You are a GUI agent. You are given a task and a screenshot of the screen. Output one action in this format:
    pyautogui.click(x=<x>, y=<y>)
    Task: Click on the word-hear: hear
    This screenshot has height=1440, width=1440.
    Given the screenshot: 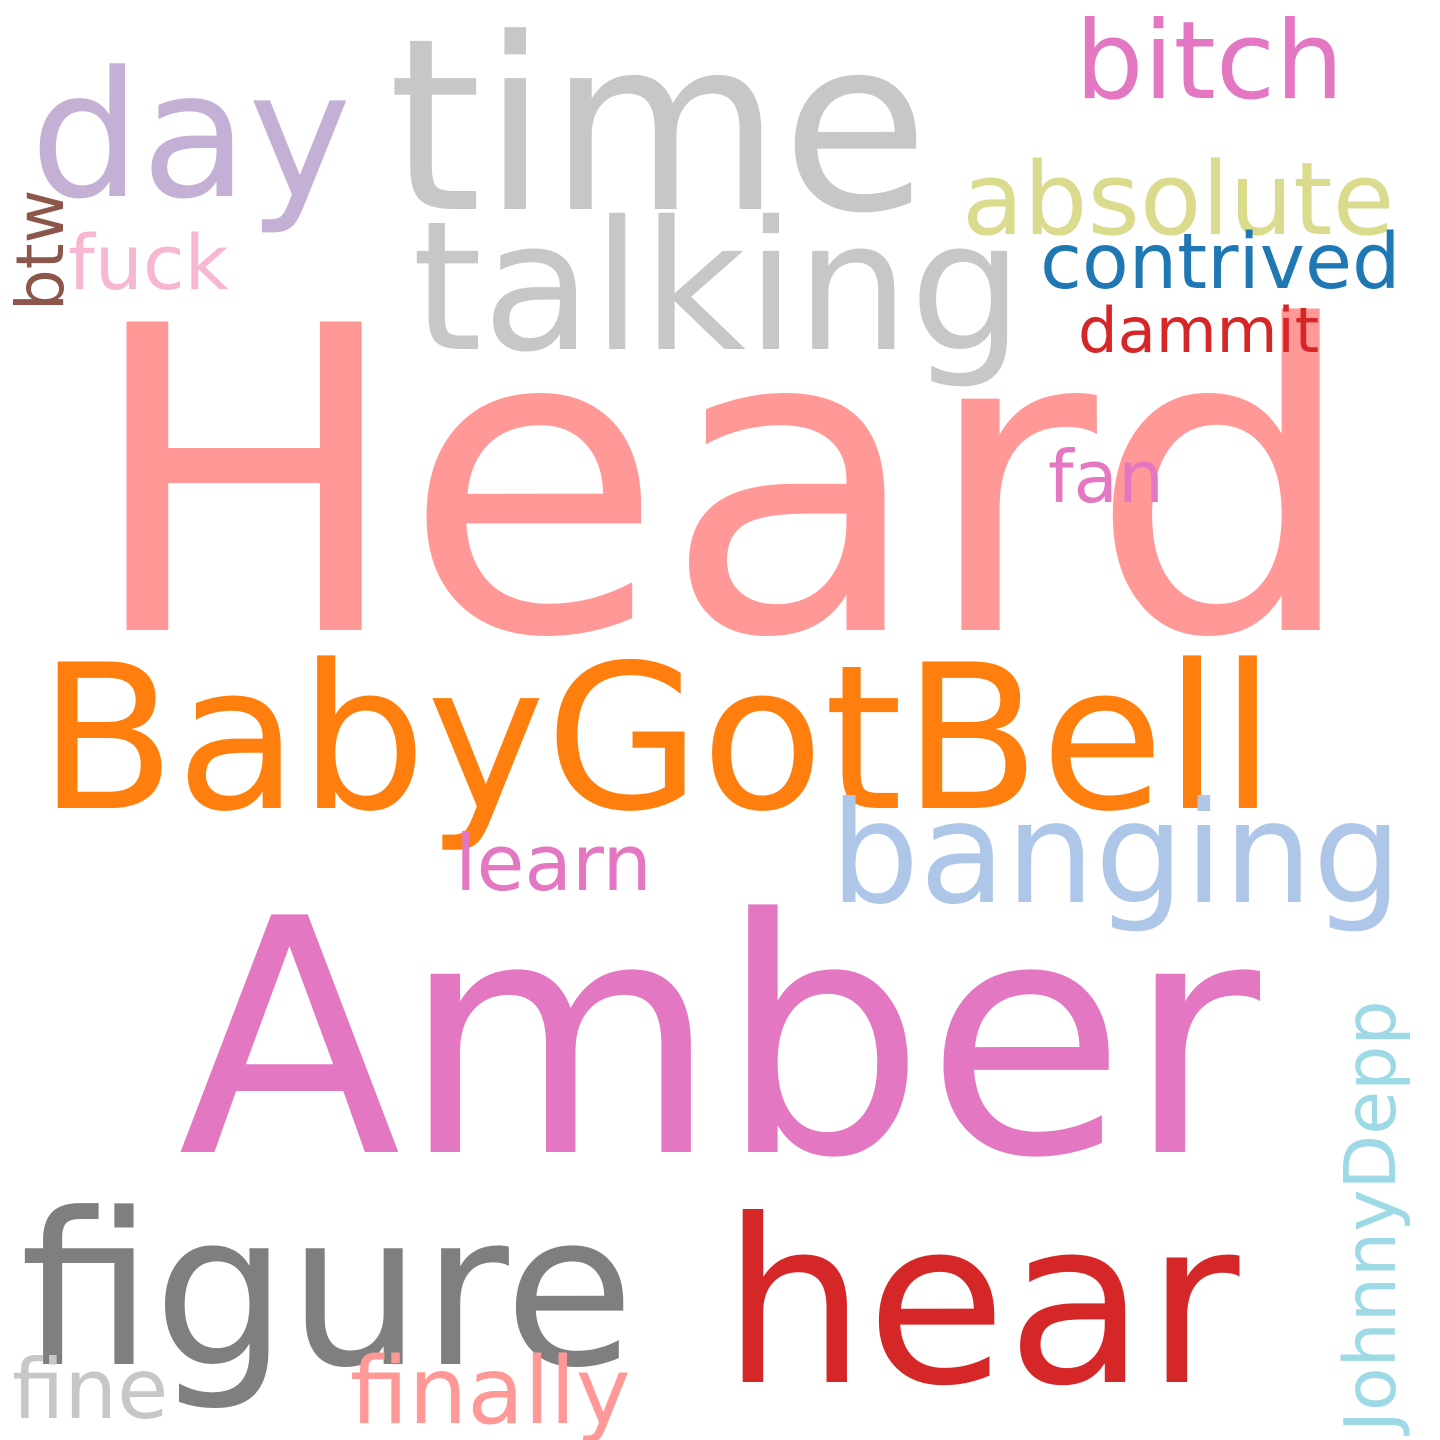 What is the action you would take?
    pyautogui.click(x=981, y=1303)
    